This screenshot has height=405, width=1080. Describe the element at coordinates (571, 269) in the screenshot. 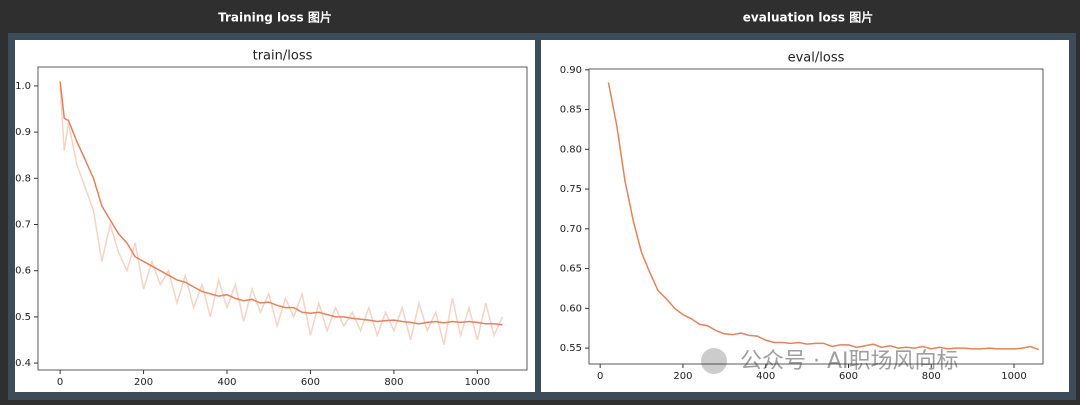

I see `y-tick-label: 0.65` at that location.